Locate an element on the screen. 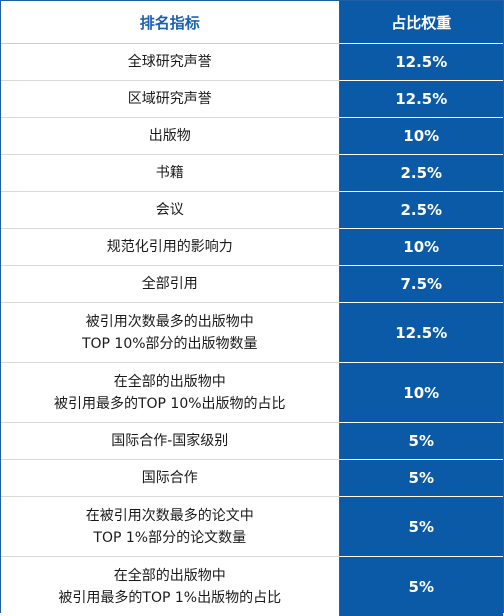  criteria-cell: 在全部的出版物中被引用最多的TOP 1%出版物的占比 is located at coordinates (170, 586).